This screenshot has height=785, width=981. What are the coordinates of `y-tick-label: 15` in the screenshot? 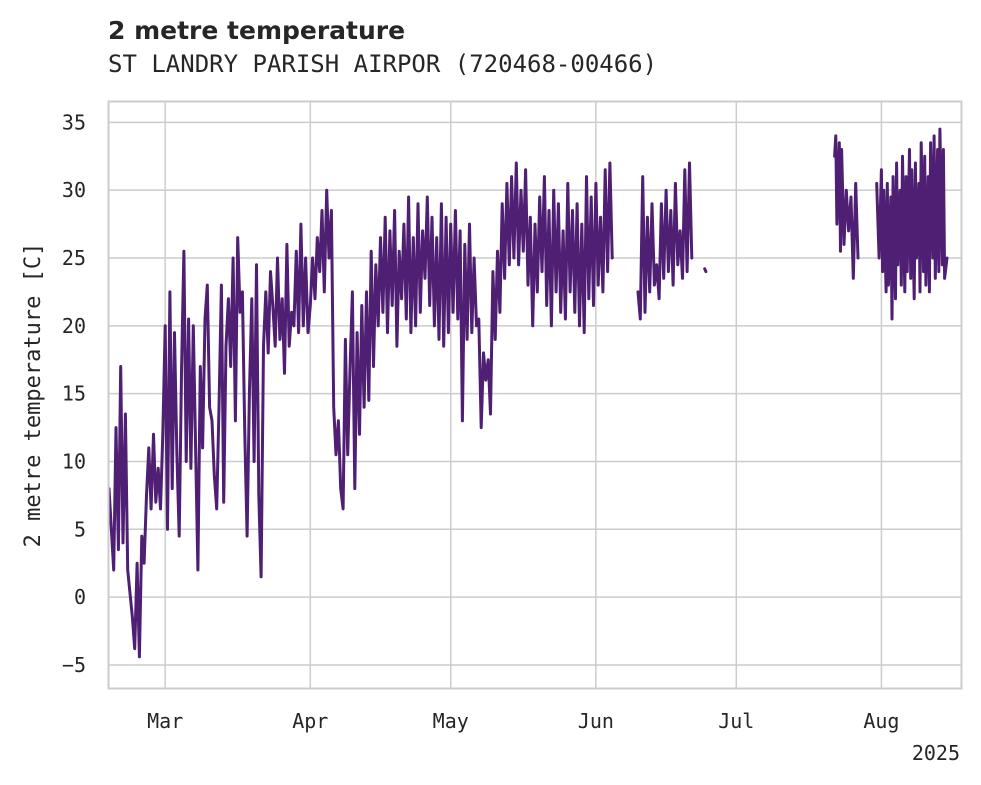 It's located at (74, 394).